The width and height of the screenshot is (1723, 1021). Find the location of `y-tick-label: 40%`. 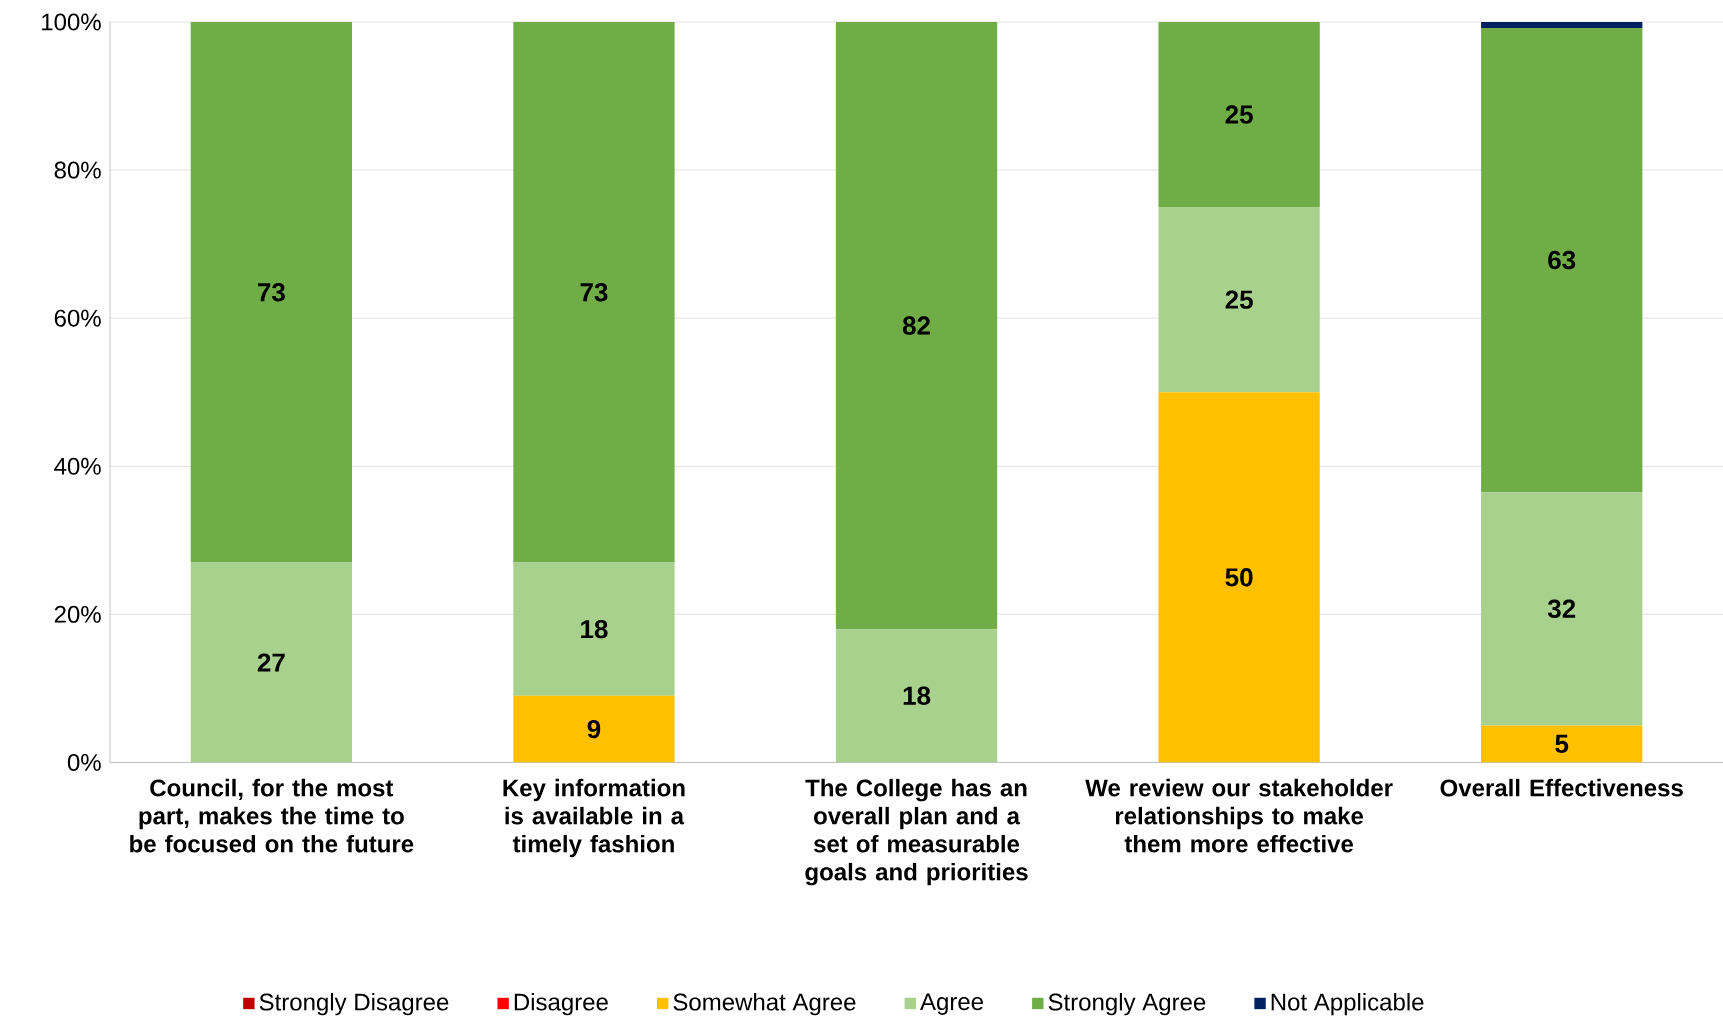

y-tick-label: 40% is located at coordinates (77, 466).